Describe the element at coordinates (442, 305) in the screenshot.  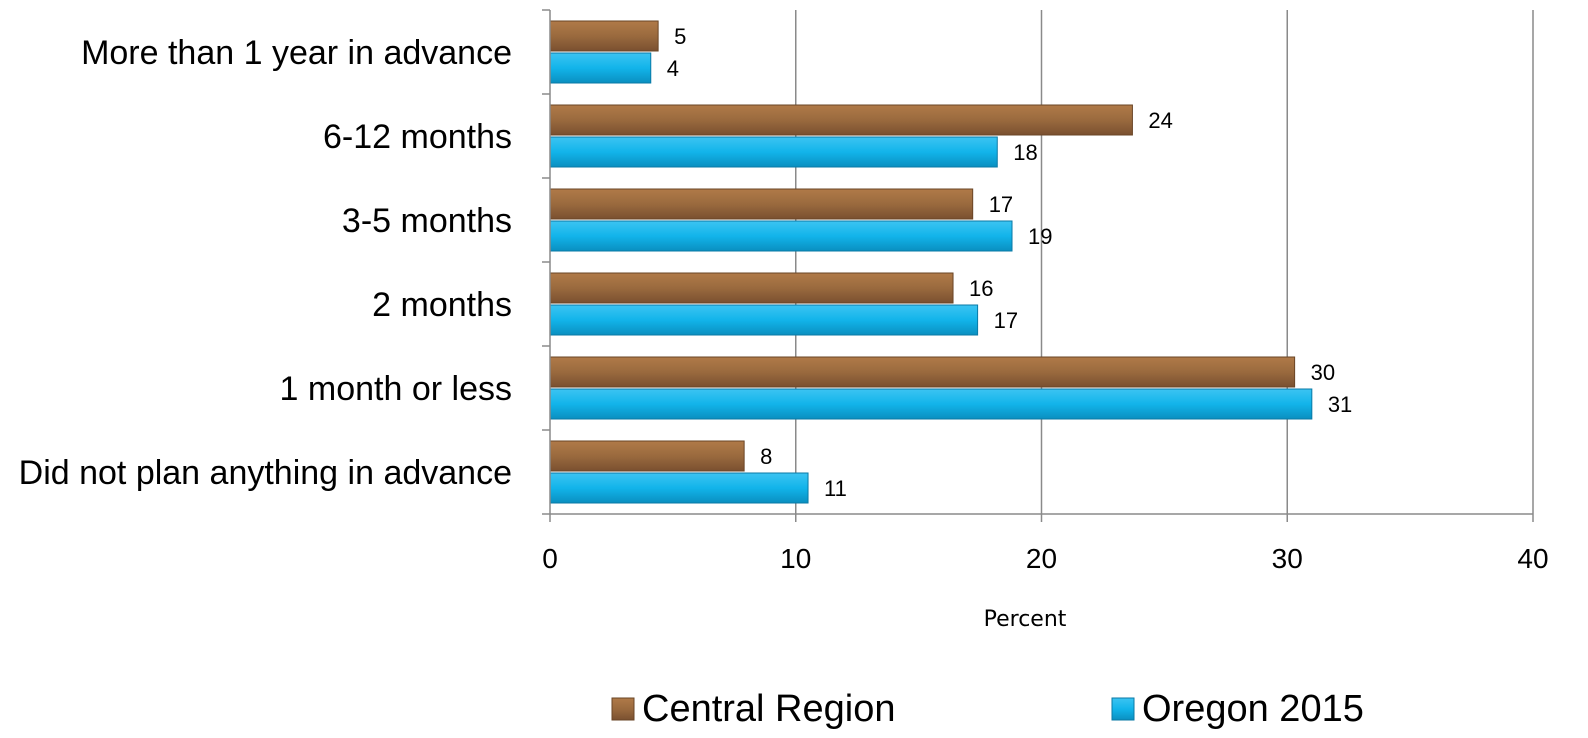
I see `category-label: 2 months` at that location.